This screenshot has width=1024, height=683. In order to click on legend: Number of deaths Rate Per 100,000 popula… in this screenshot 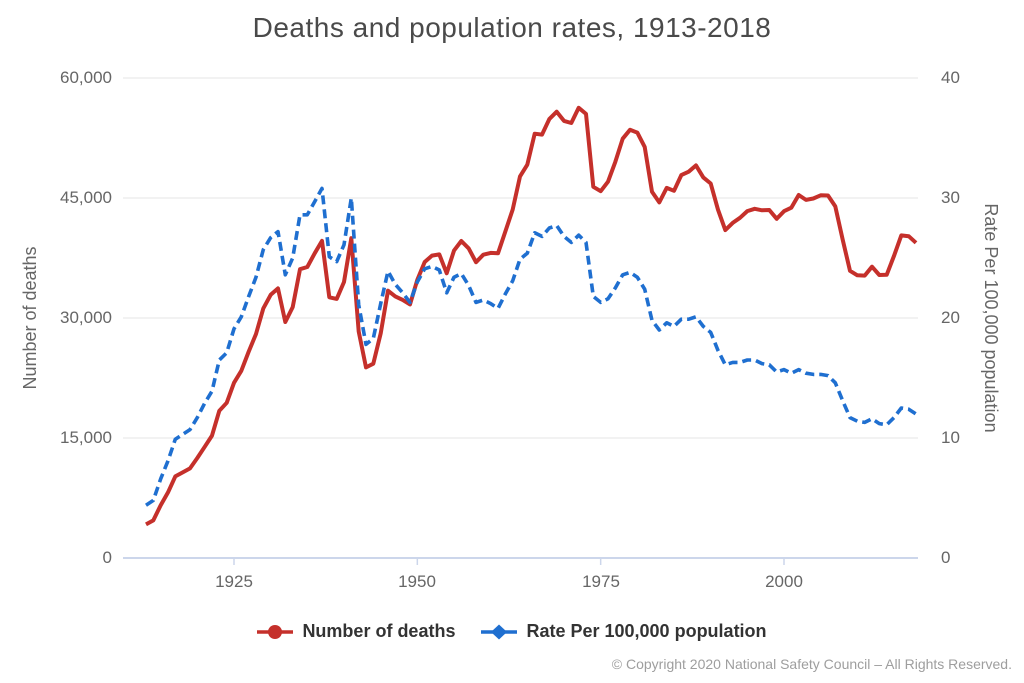, I will do `click(512, 631)`.